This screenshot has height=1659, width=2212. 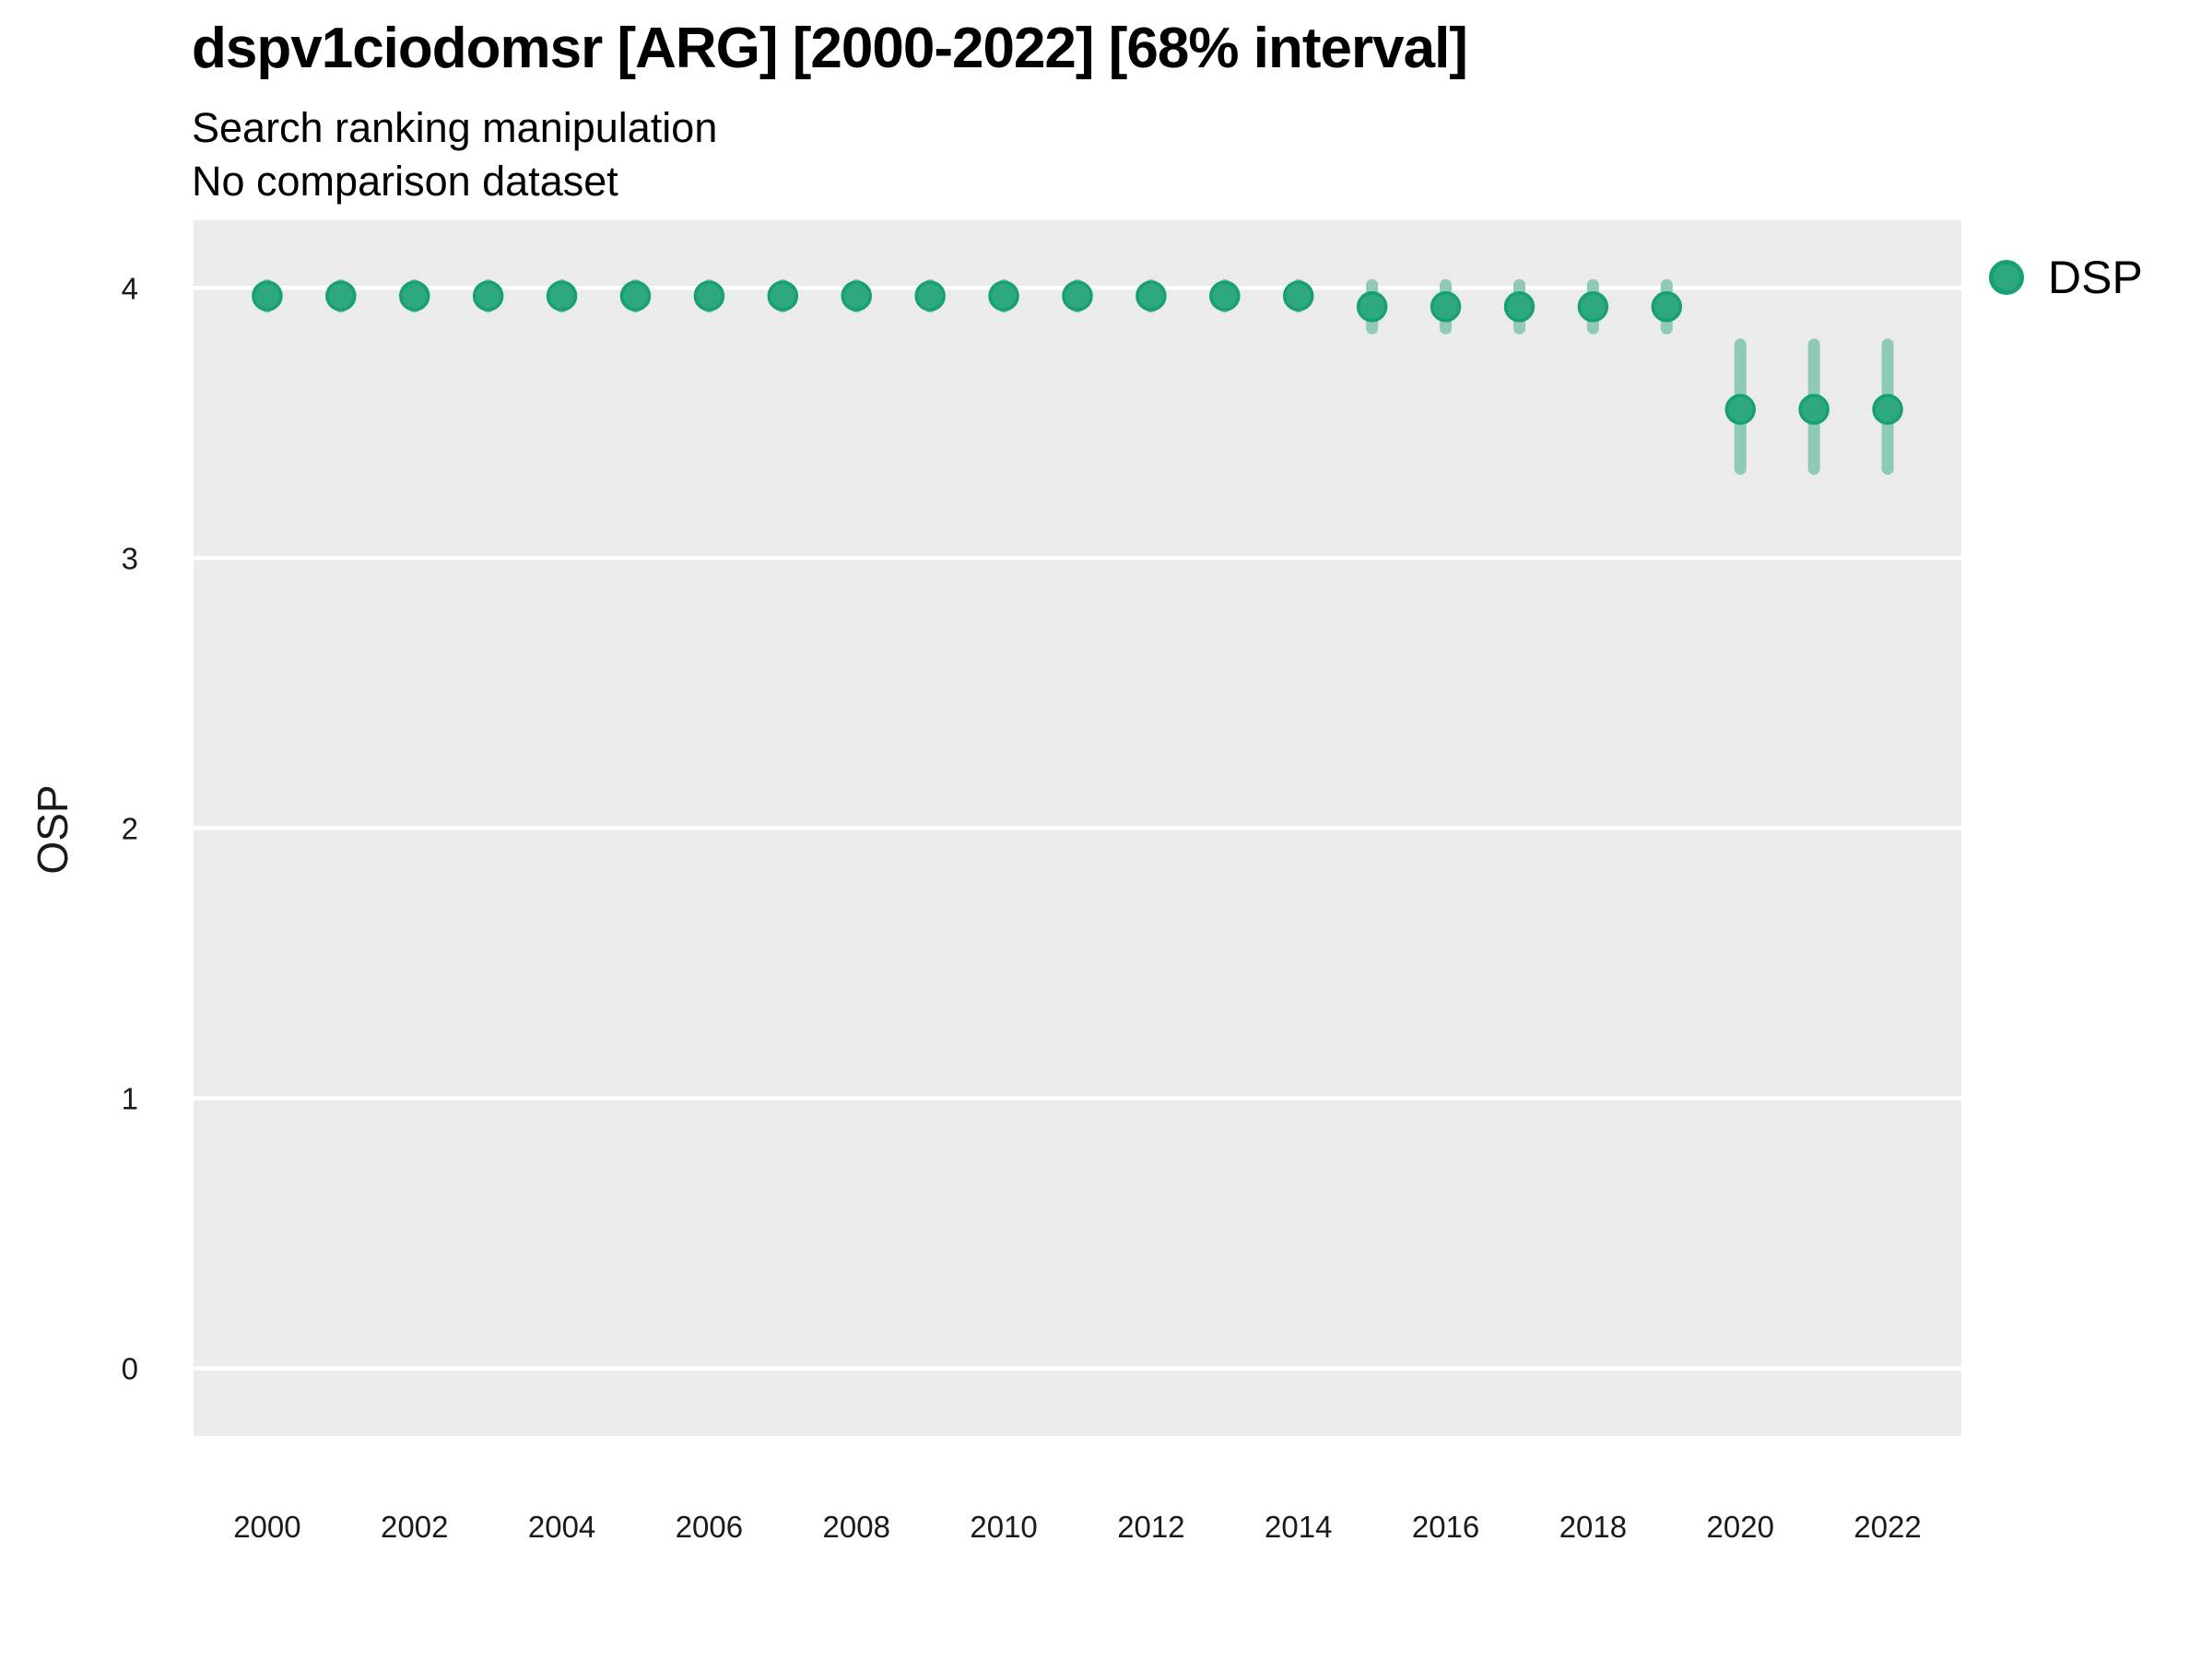 What do you see at coordinates (1740, 409) in the screenshot?
I see `data-point-DSP-2020` at bounding box center [1740, 409].